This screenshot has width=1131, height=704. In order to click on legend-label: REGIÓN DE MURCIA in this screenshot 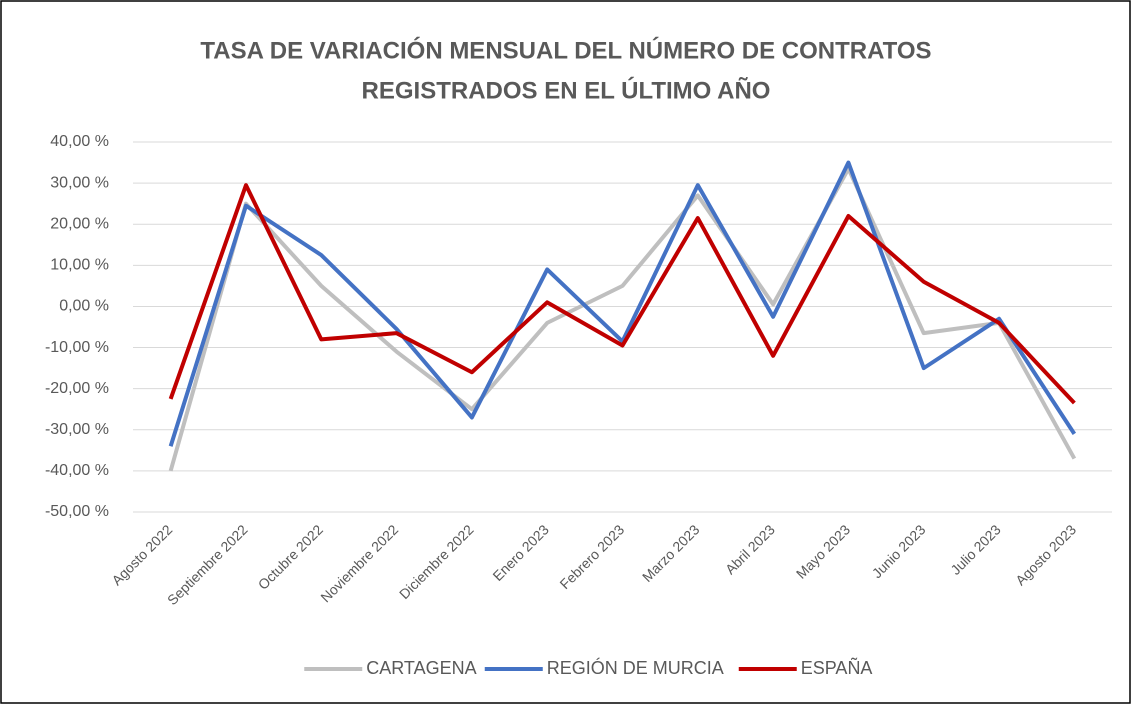, I will do `click(635, 667)`.